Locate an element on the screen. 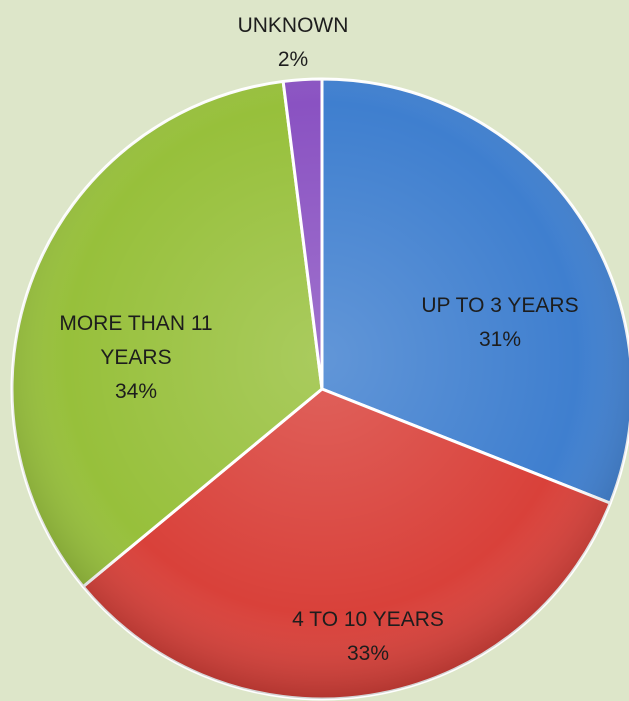 This screenshot has width=629, height=701. data-label-line: MORE THAN 11 is located at coordinates (135, 323).